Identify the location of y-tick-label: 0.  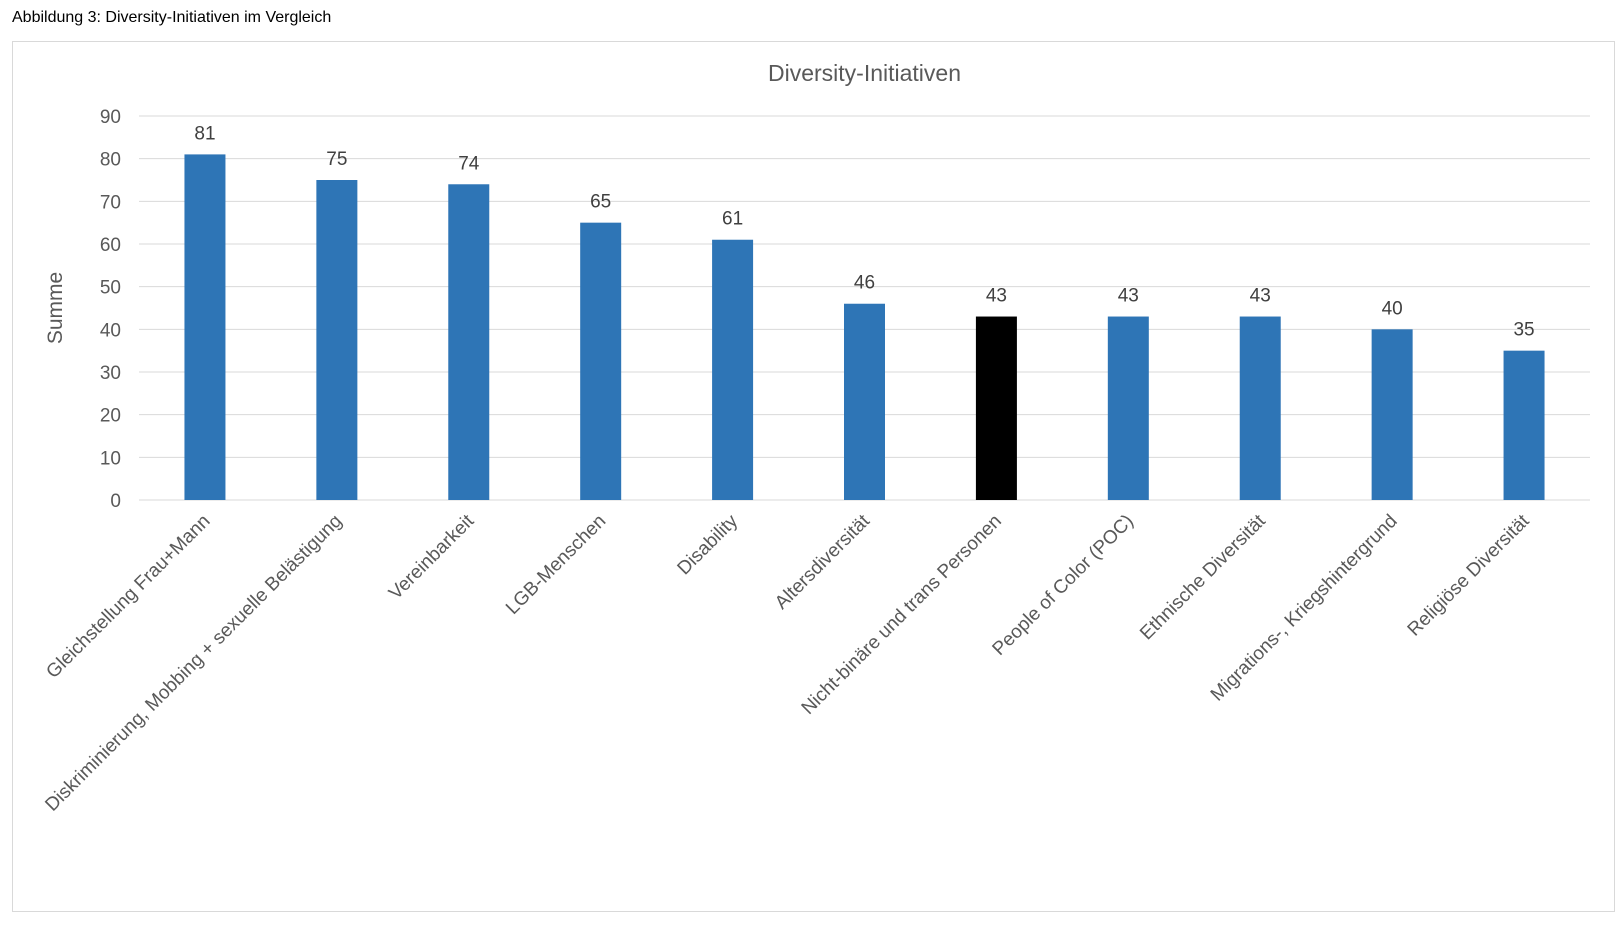
(115, 501).